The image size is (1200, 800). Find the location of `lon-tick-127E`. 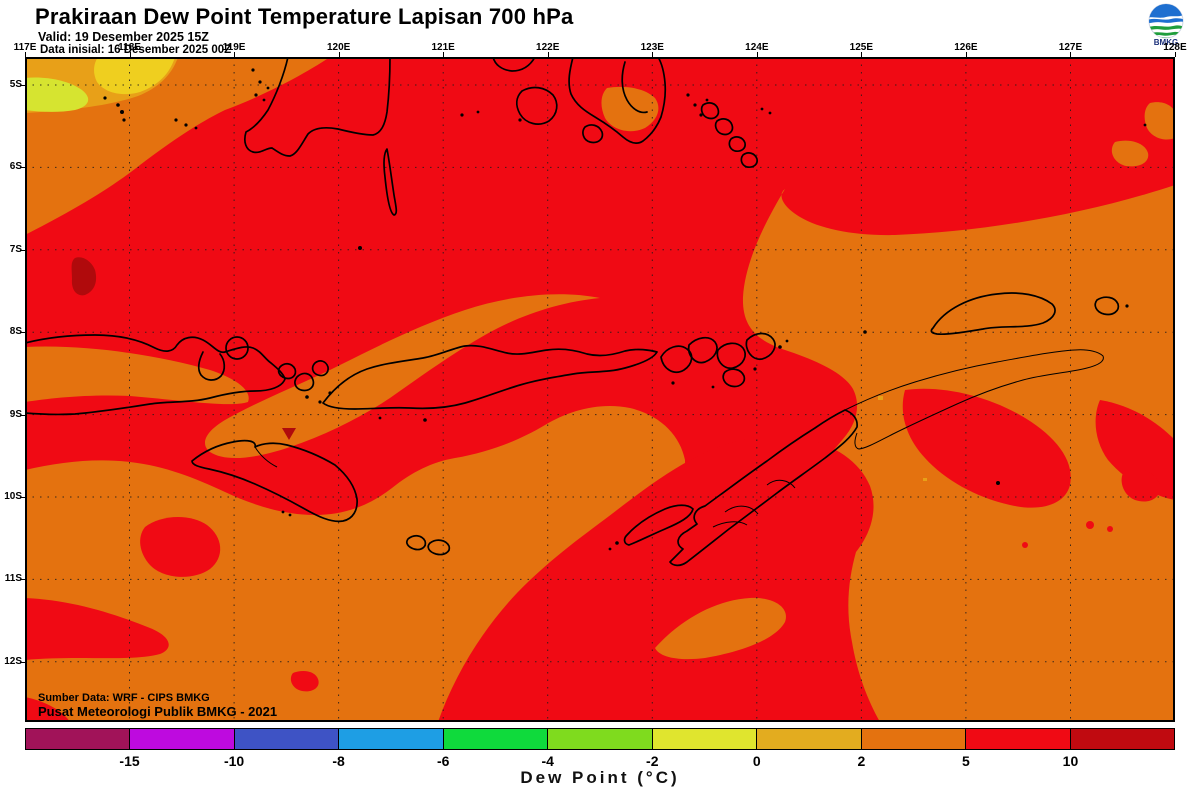

lon-tick-127E is located at coordinates (1071, 54).